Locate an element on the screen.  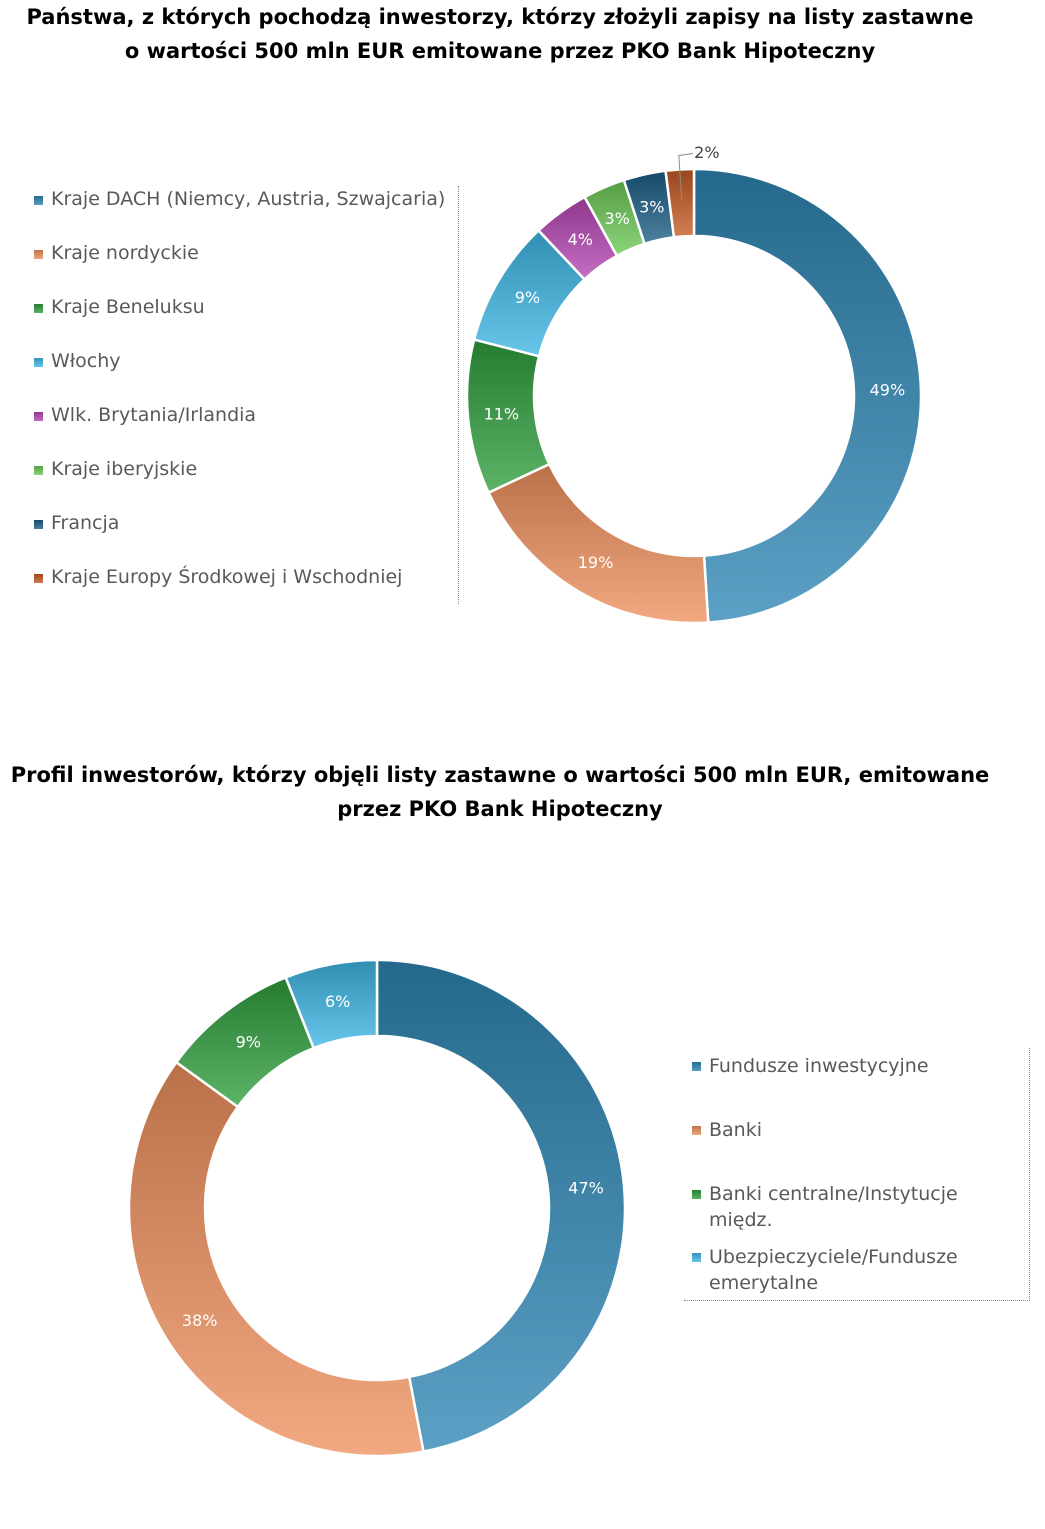
chart2-title-line2: przez PKO Bank Hipoteczny is located at coordinates (500, 809).